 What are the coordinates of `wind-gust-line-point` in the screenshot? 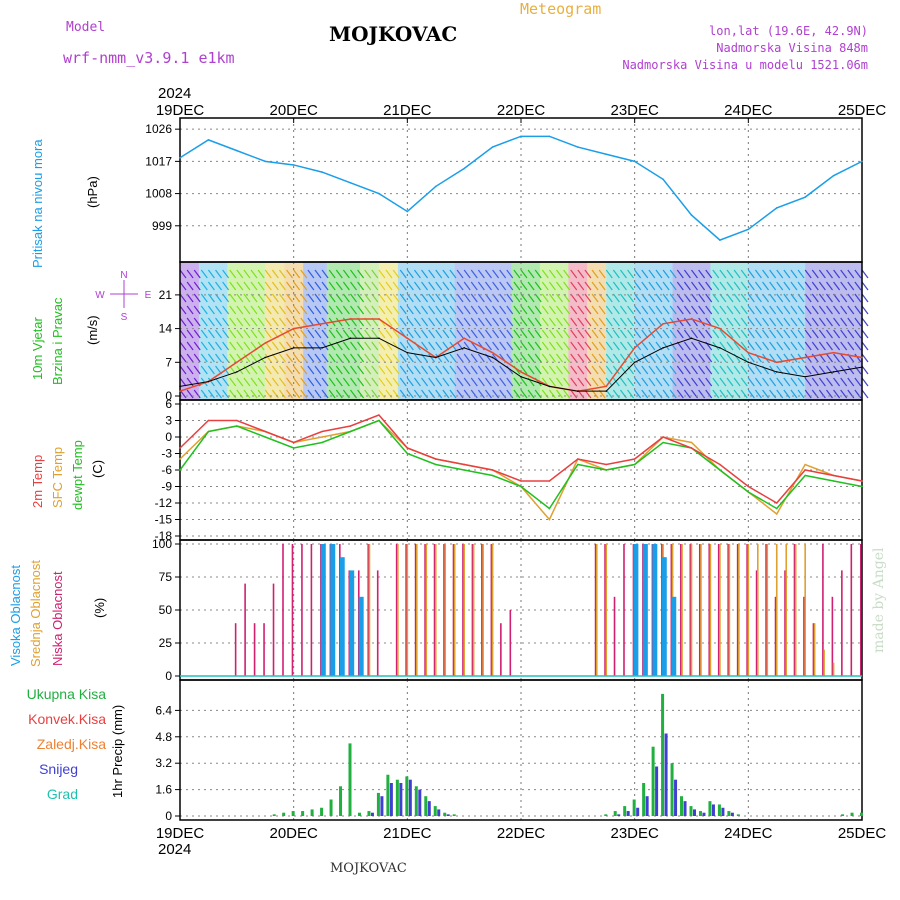 It's located at (720, 328).